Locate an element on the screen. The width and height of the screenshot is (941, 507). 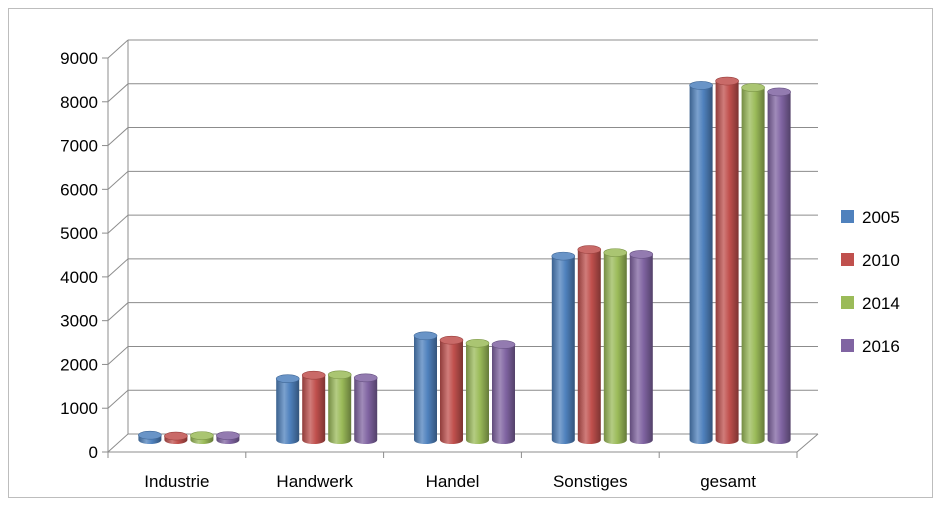
legend: 2005 2010 2014 2016 is located at coordinates (870, 282).